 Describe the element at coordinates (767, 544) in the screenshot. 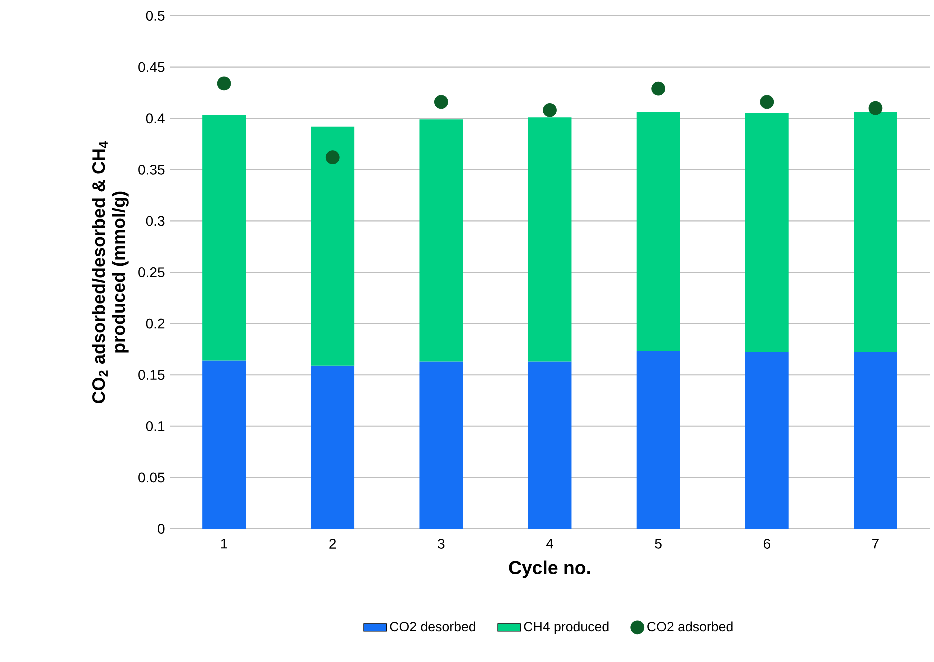

I see `x-tick-label: 6` at that location.